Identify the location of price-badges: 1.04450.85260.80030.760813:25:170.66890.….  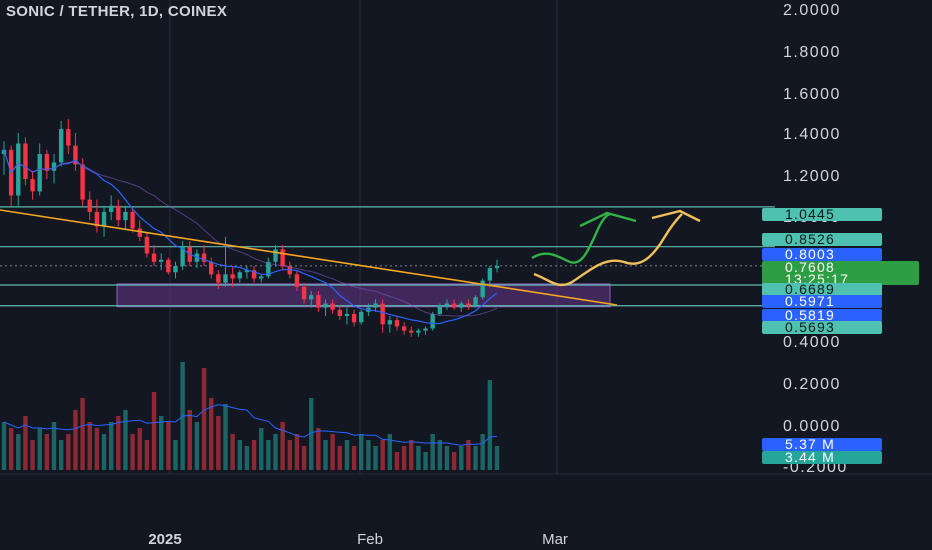
(840, 335).